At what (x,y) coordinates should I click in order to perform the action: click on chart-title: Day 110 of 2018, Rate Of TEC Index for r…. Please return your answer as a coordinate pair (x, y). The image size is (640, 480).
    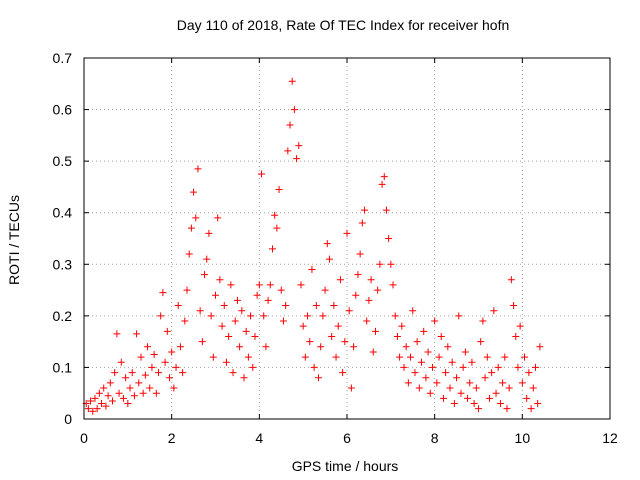
    Looking at the image, I should click on (343, 25).